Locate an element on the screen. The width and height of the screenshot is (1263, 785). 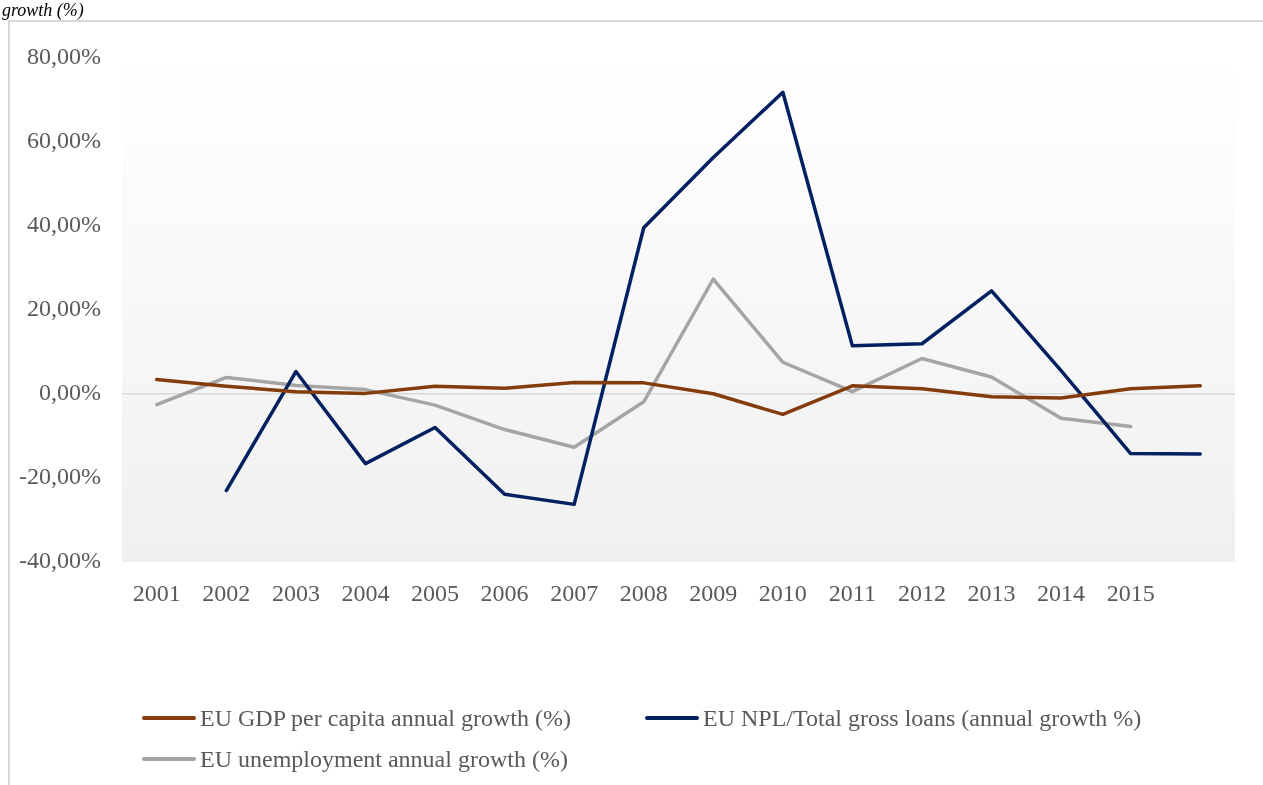
y-tick-label: 60,00% is located at coordinates (64, 139).